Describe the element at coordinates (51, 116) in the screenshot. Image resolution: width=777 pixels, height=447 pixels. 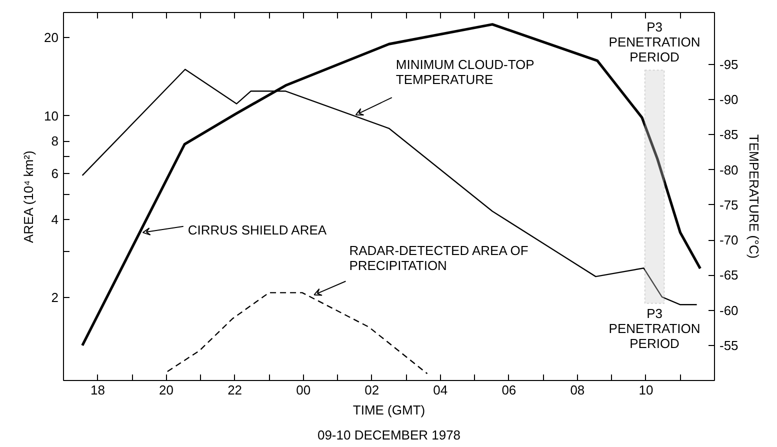
I see `y-tick-label: 10` at that location.